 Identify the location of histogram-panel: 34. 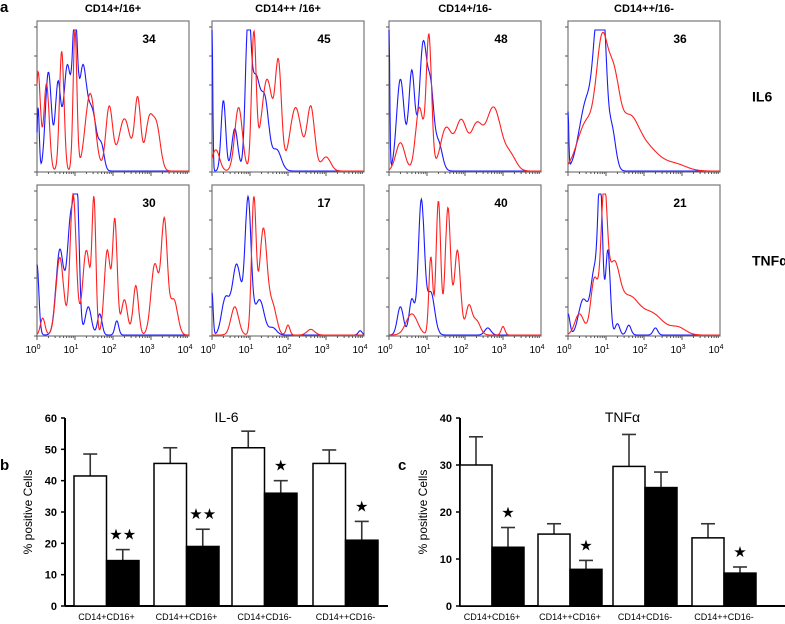
(112, 98).